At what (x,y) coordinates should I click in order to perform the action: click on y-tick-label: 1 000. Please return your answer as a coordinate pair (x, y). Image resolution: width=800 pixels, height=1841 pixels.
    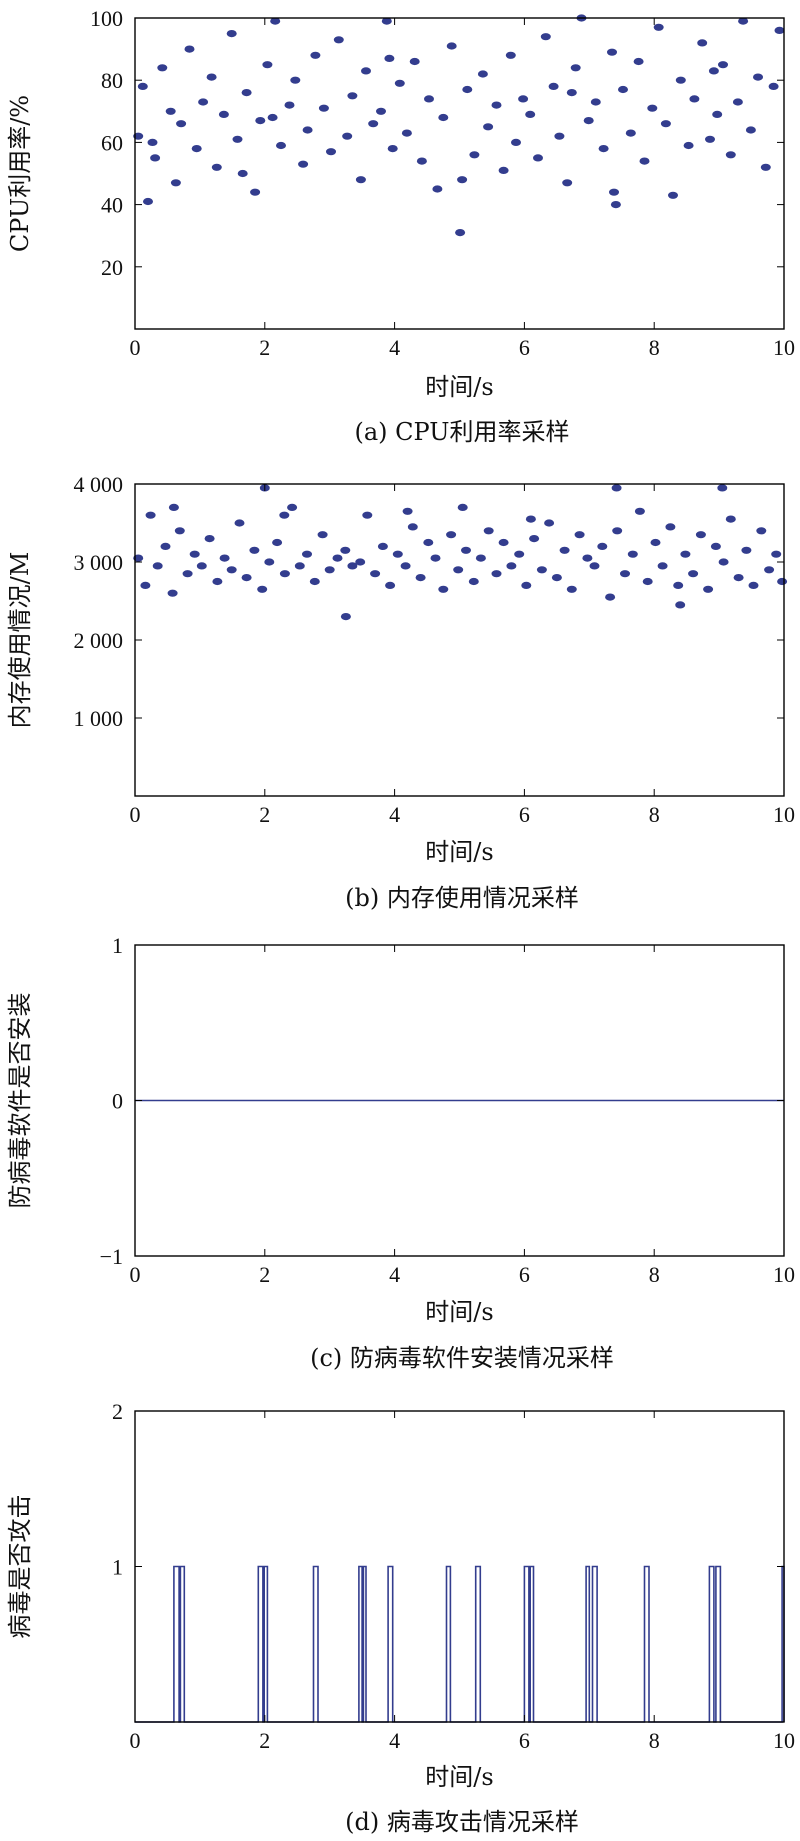
    Looking at the image, I should click on (99, 718).